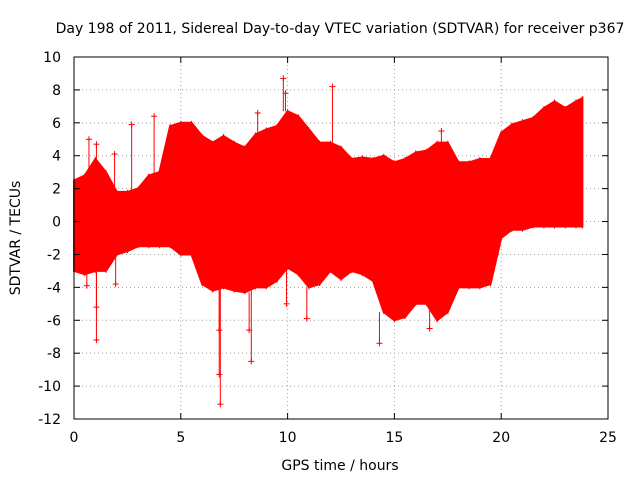  Describe the element at coordinates (56, 223) in the screenshot. I see `y-tick-label: 0` at that location.